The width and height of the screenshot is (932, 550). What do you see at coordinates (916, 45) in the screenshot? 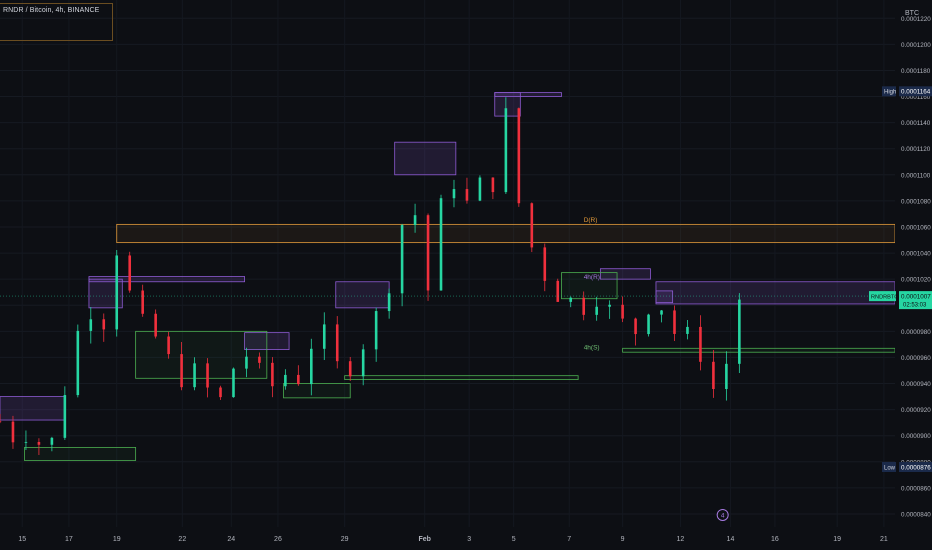
I see `y-tick-label: 0.0001200` at bounding box center [916, 45].